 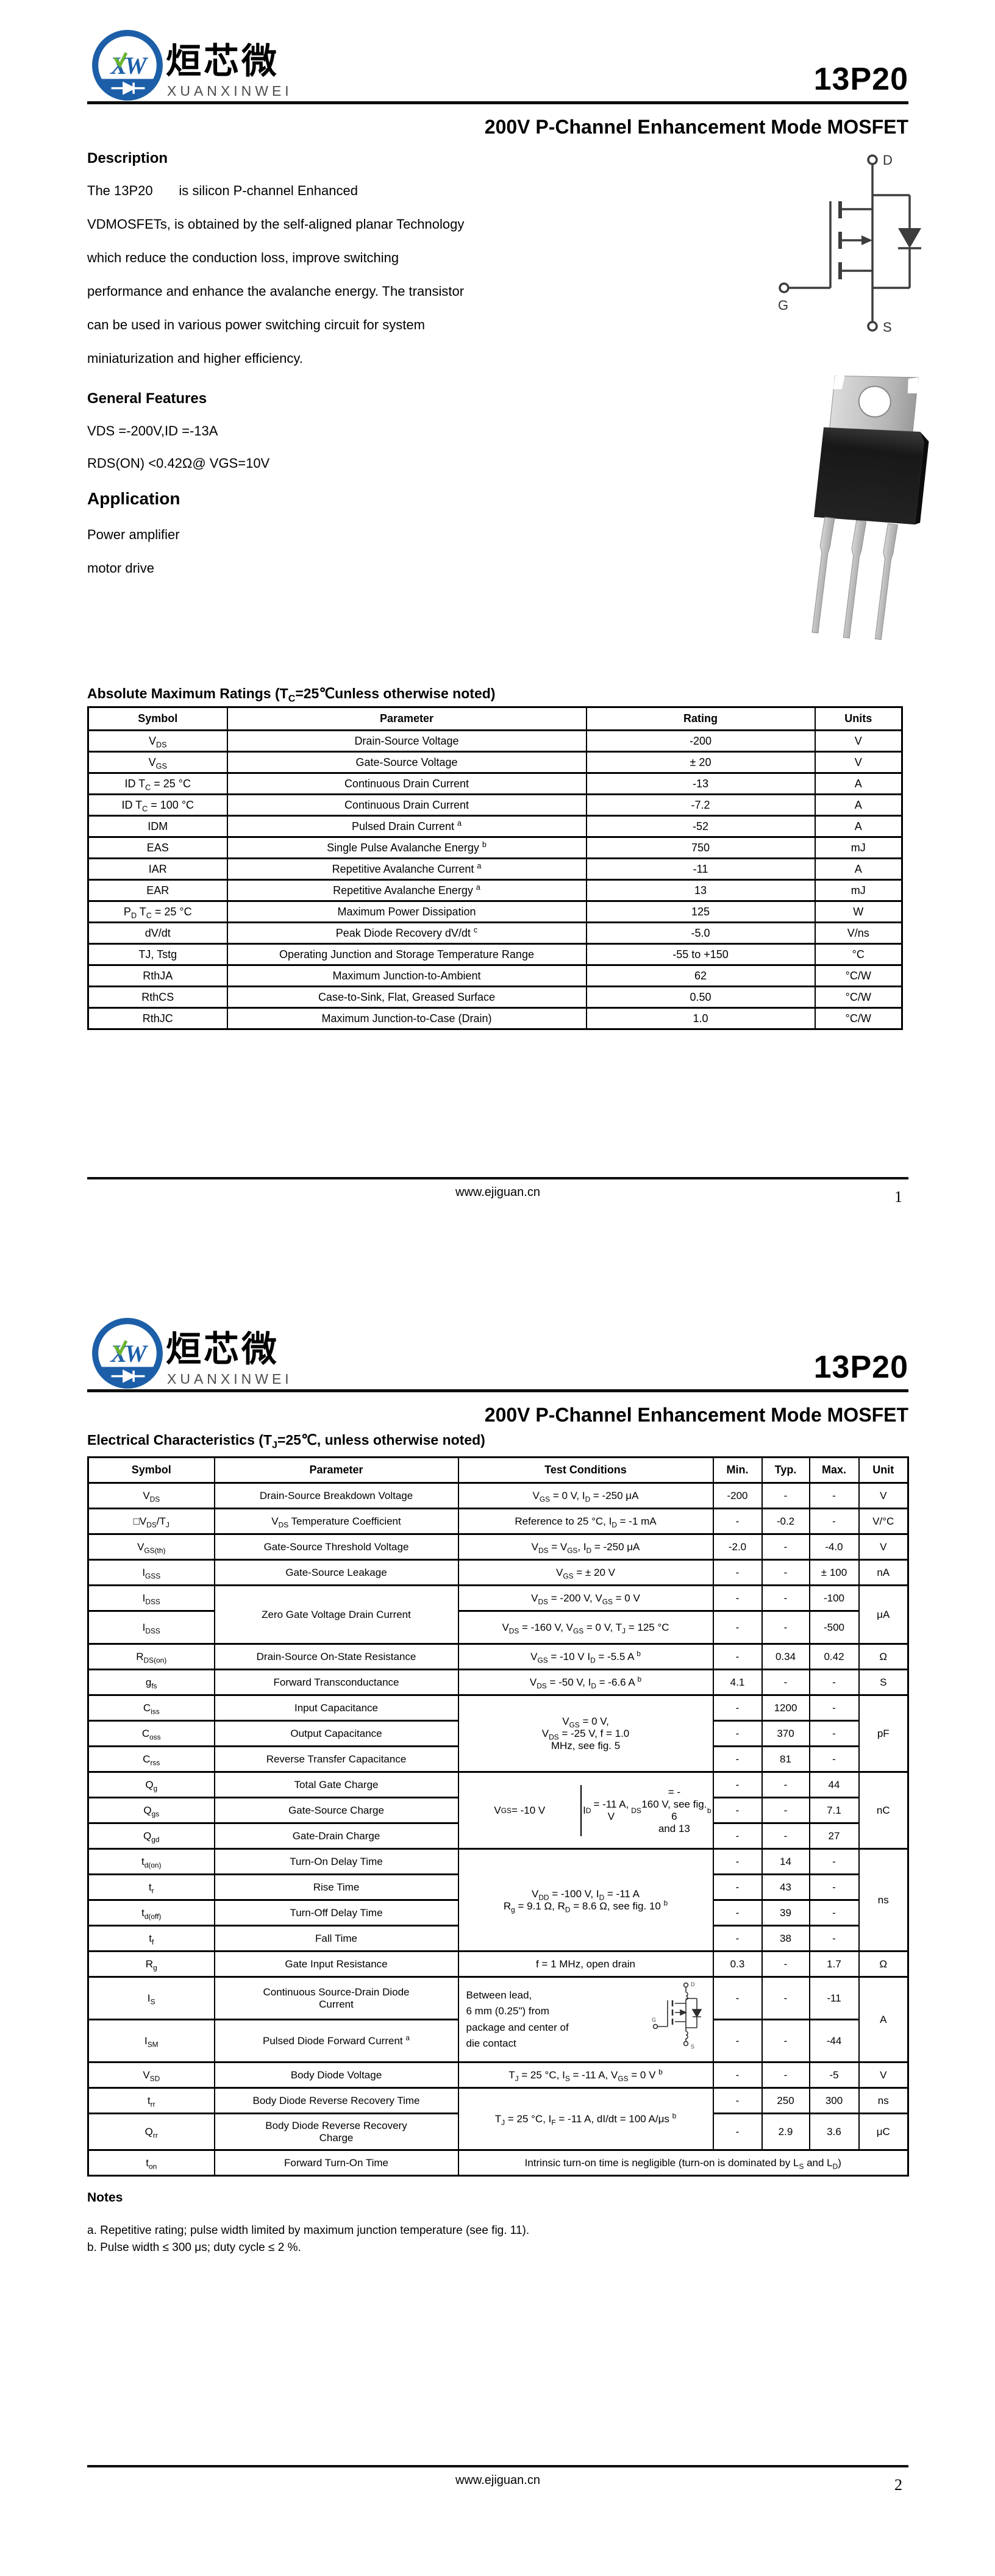 I want to click on cell: S, so click(x=884, y=1682).